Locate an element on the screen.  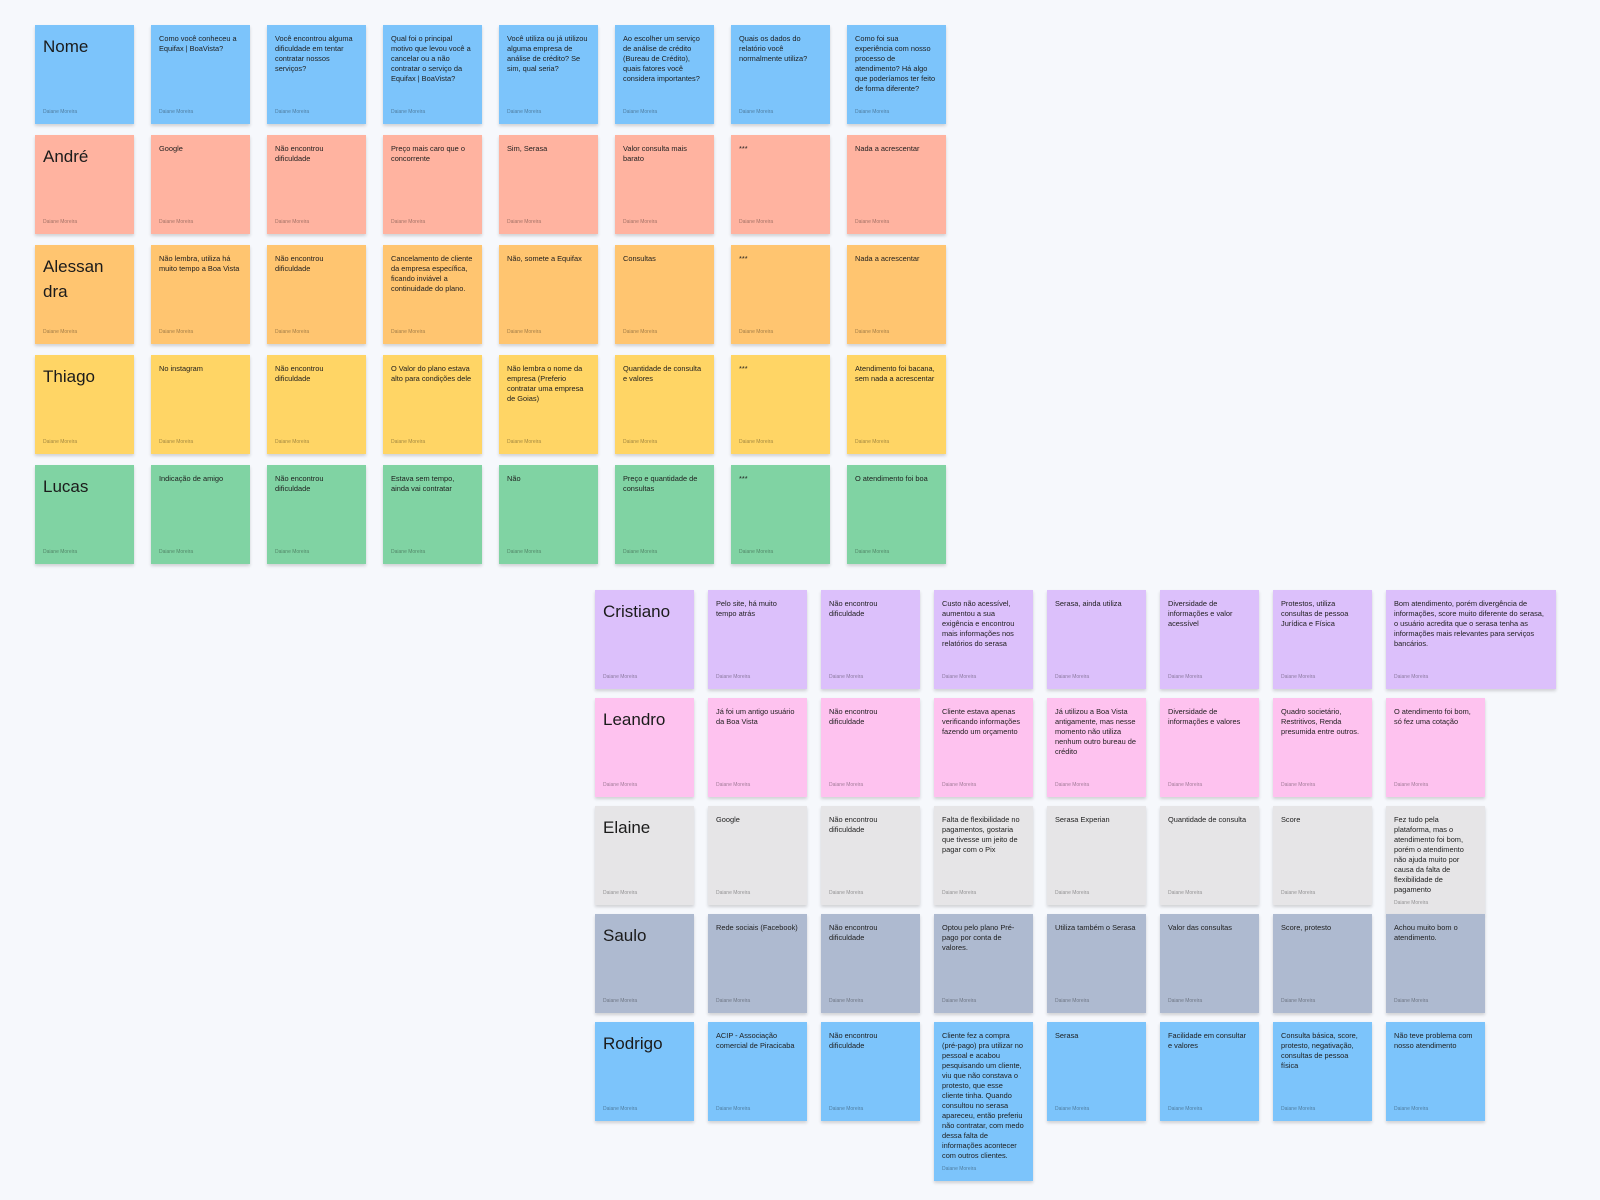
sticky-note-cristiano-4: Serasa, ainda utiliza Daiane Moreira is located at coordinates (1096, 639).